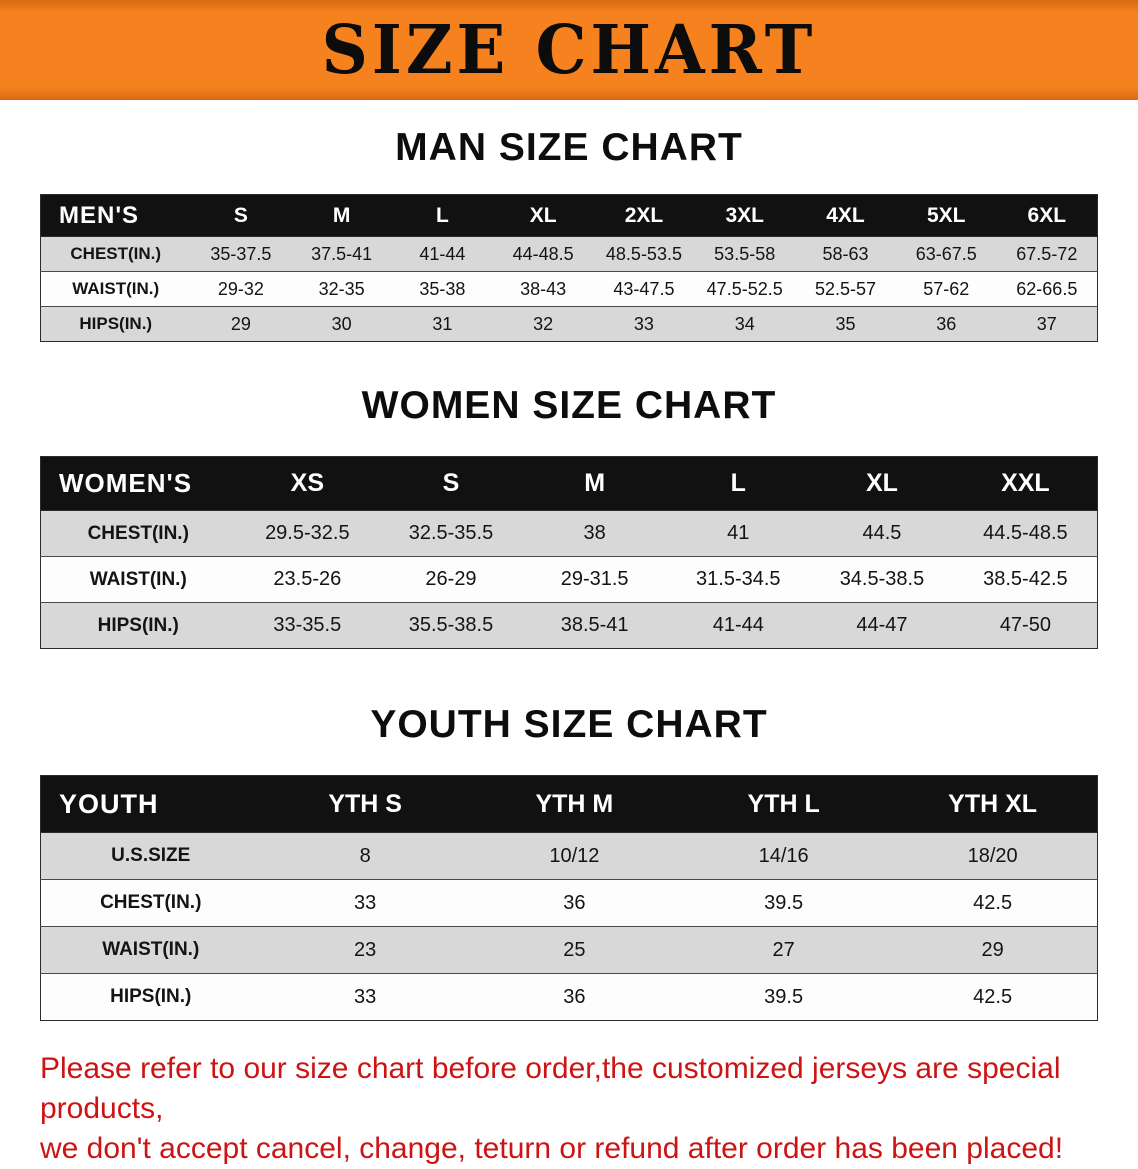 The image size is (1138, 1169). I want to click on value-cell: 62-66.5, so click(1047, 288).